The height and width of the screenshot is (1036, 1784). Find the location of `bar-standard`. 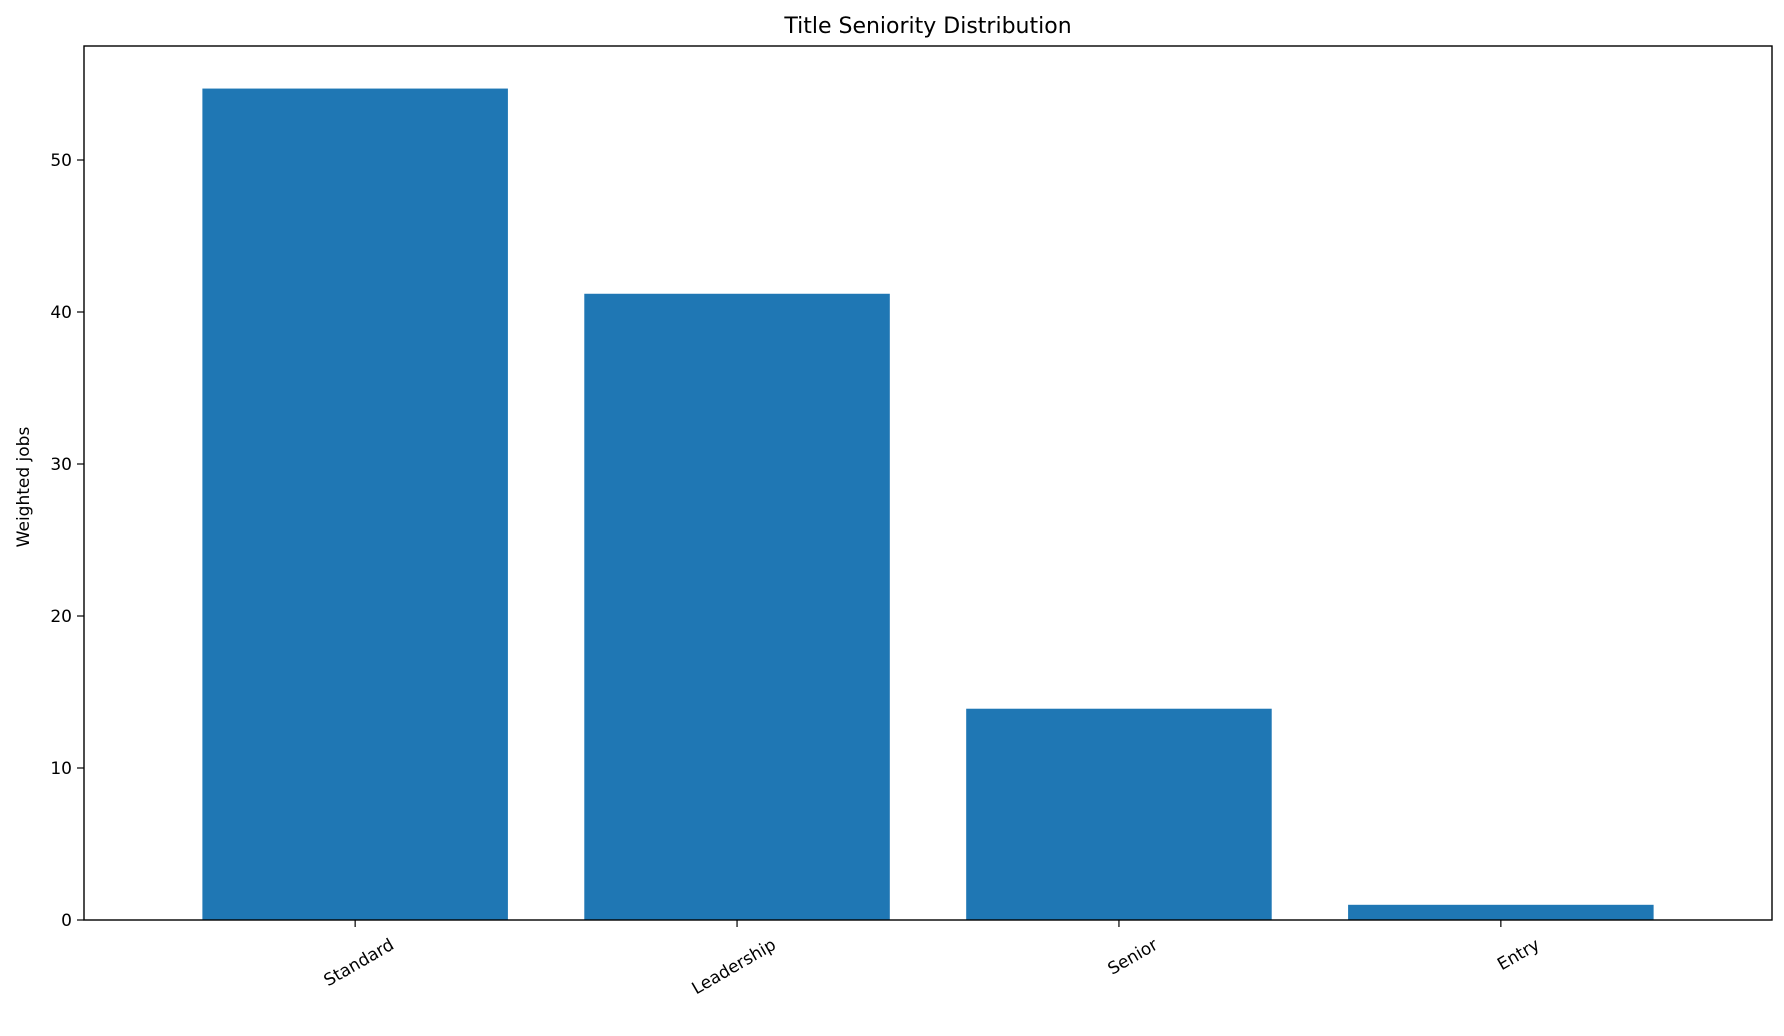

bar-standard is located at coordinates (355, 504).